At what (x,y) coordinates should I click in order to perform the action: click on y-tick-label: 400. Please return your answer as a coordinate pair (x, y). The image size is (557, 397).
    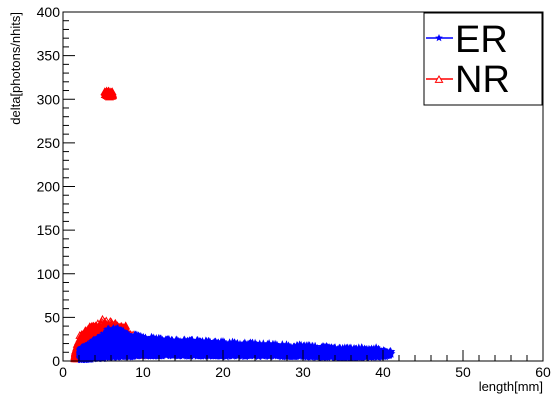
    Looking at the image, I should click on (49, 12).